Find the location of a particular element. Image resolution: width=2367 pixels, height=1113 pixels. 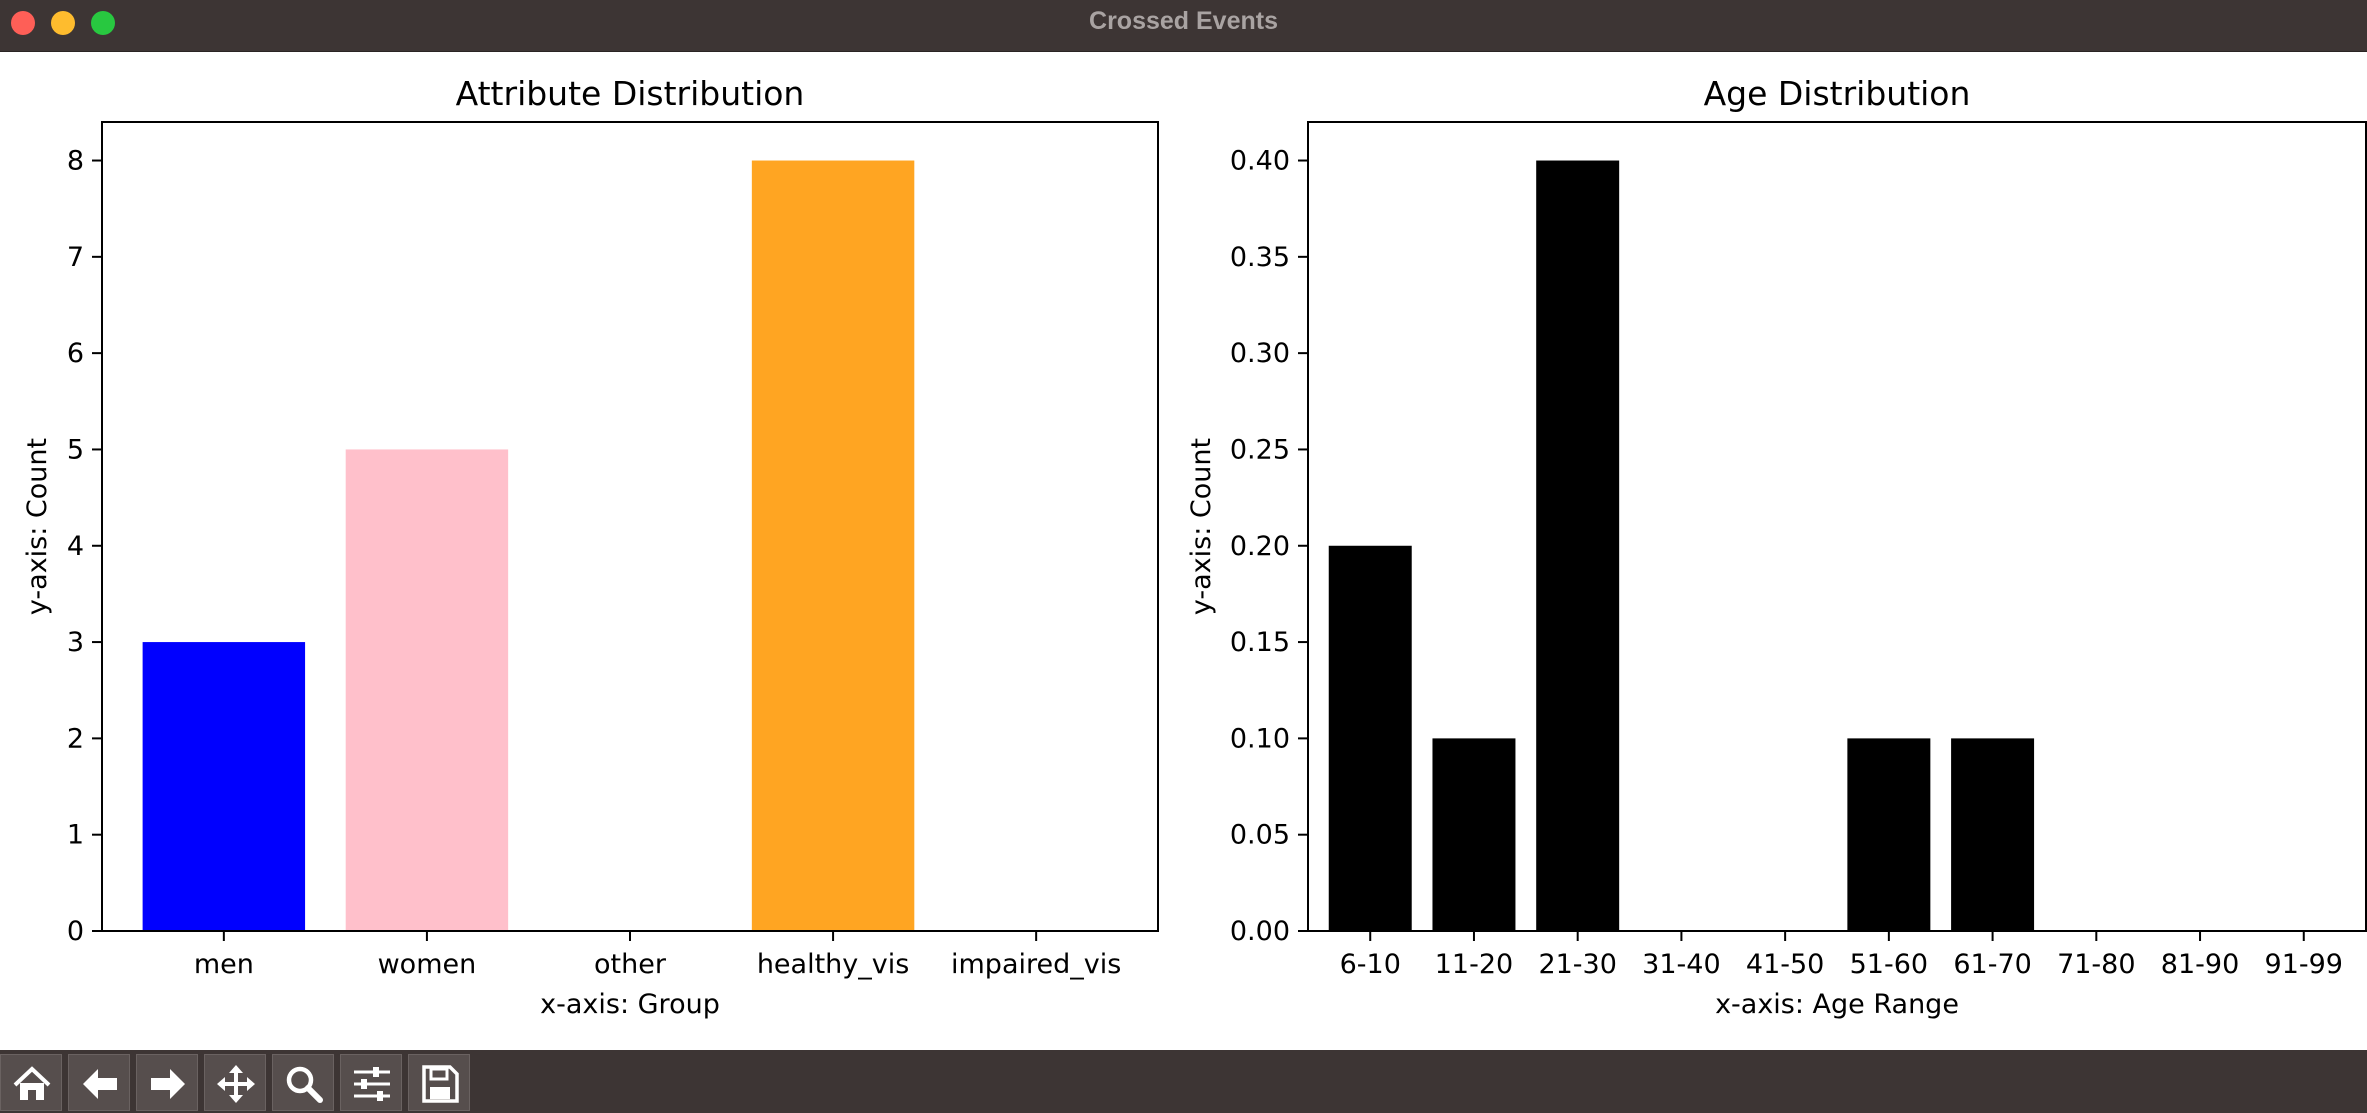

forward-button is located at coordinates (167, 1082).